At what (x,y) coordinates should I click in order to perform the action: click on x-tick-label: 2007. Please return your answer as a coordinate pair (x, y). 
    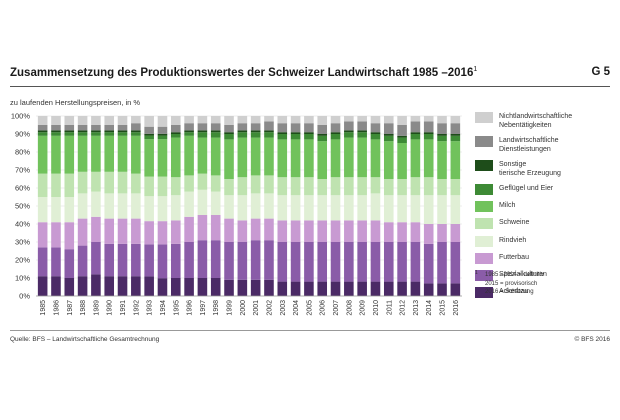
    Looking at the image, I should click on (336, 308).